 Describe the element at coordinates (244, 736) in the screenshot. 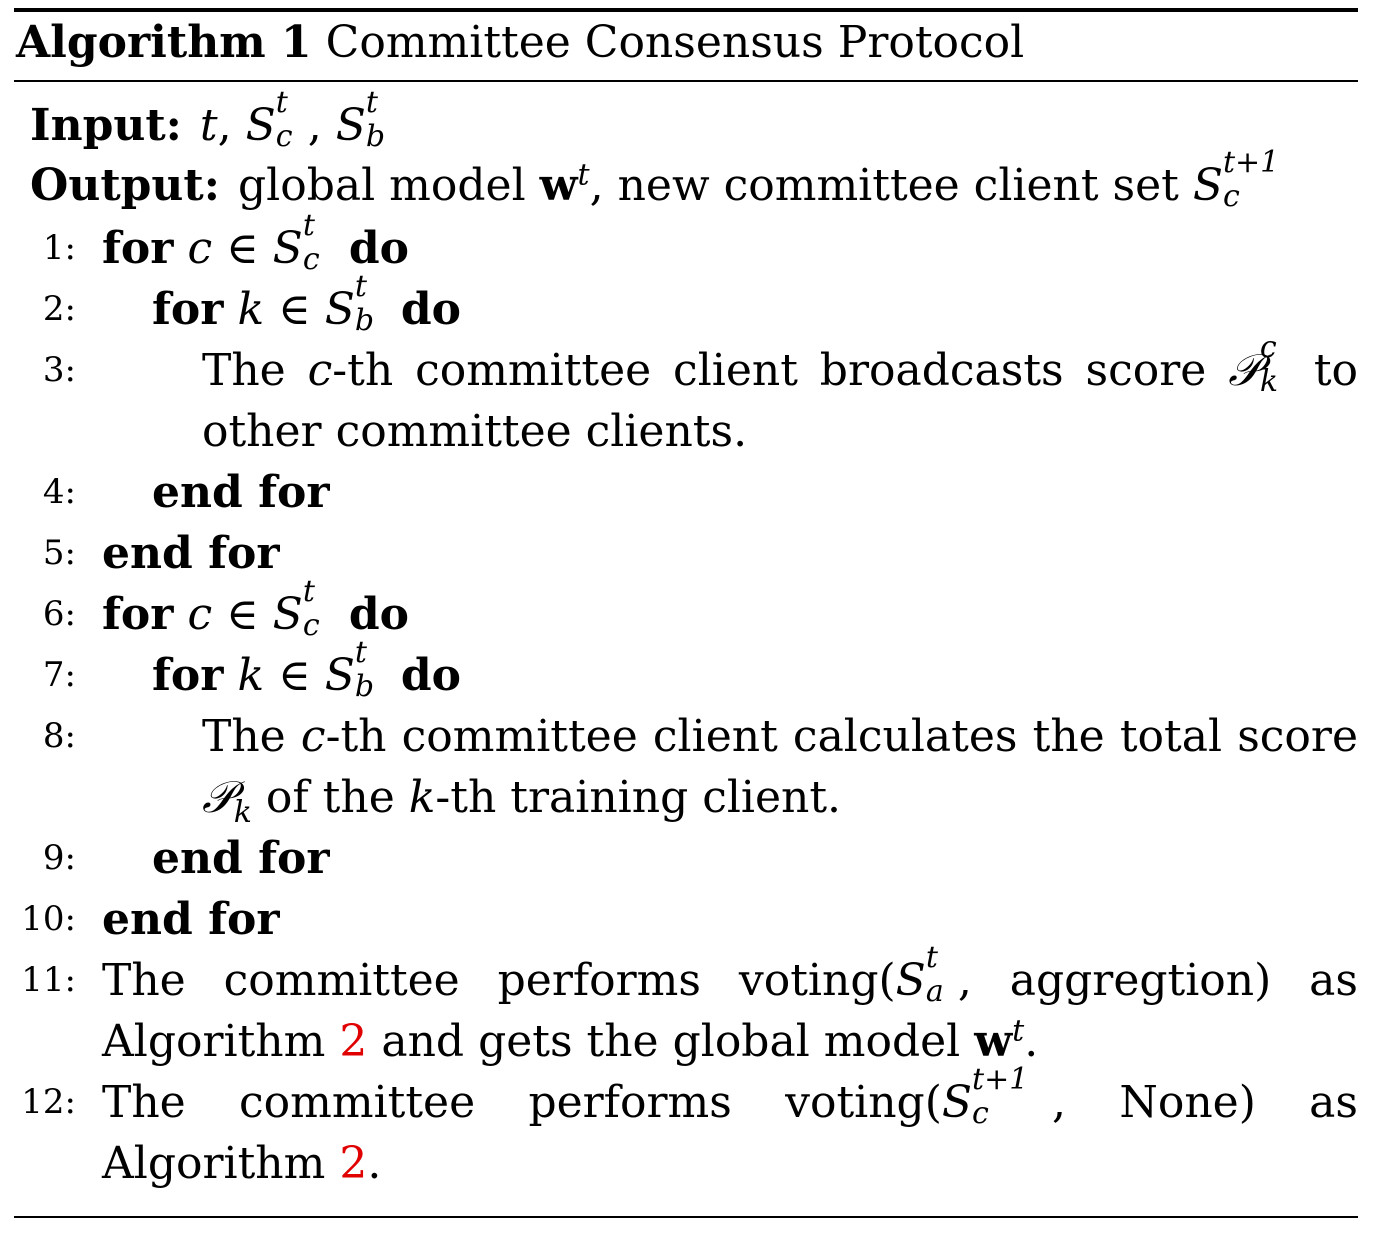

I see `line8-text-a: The` at that location.